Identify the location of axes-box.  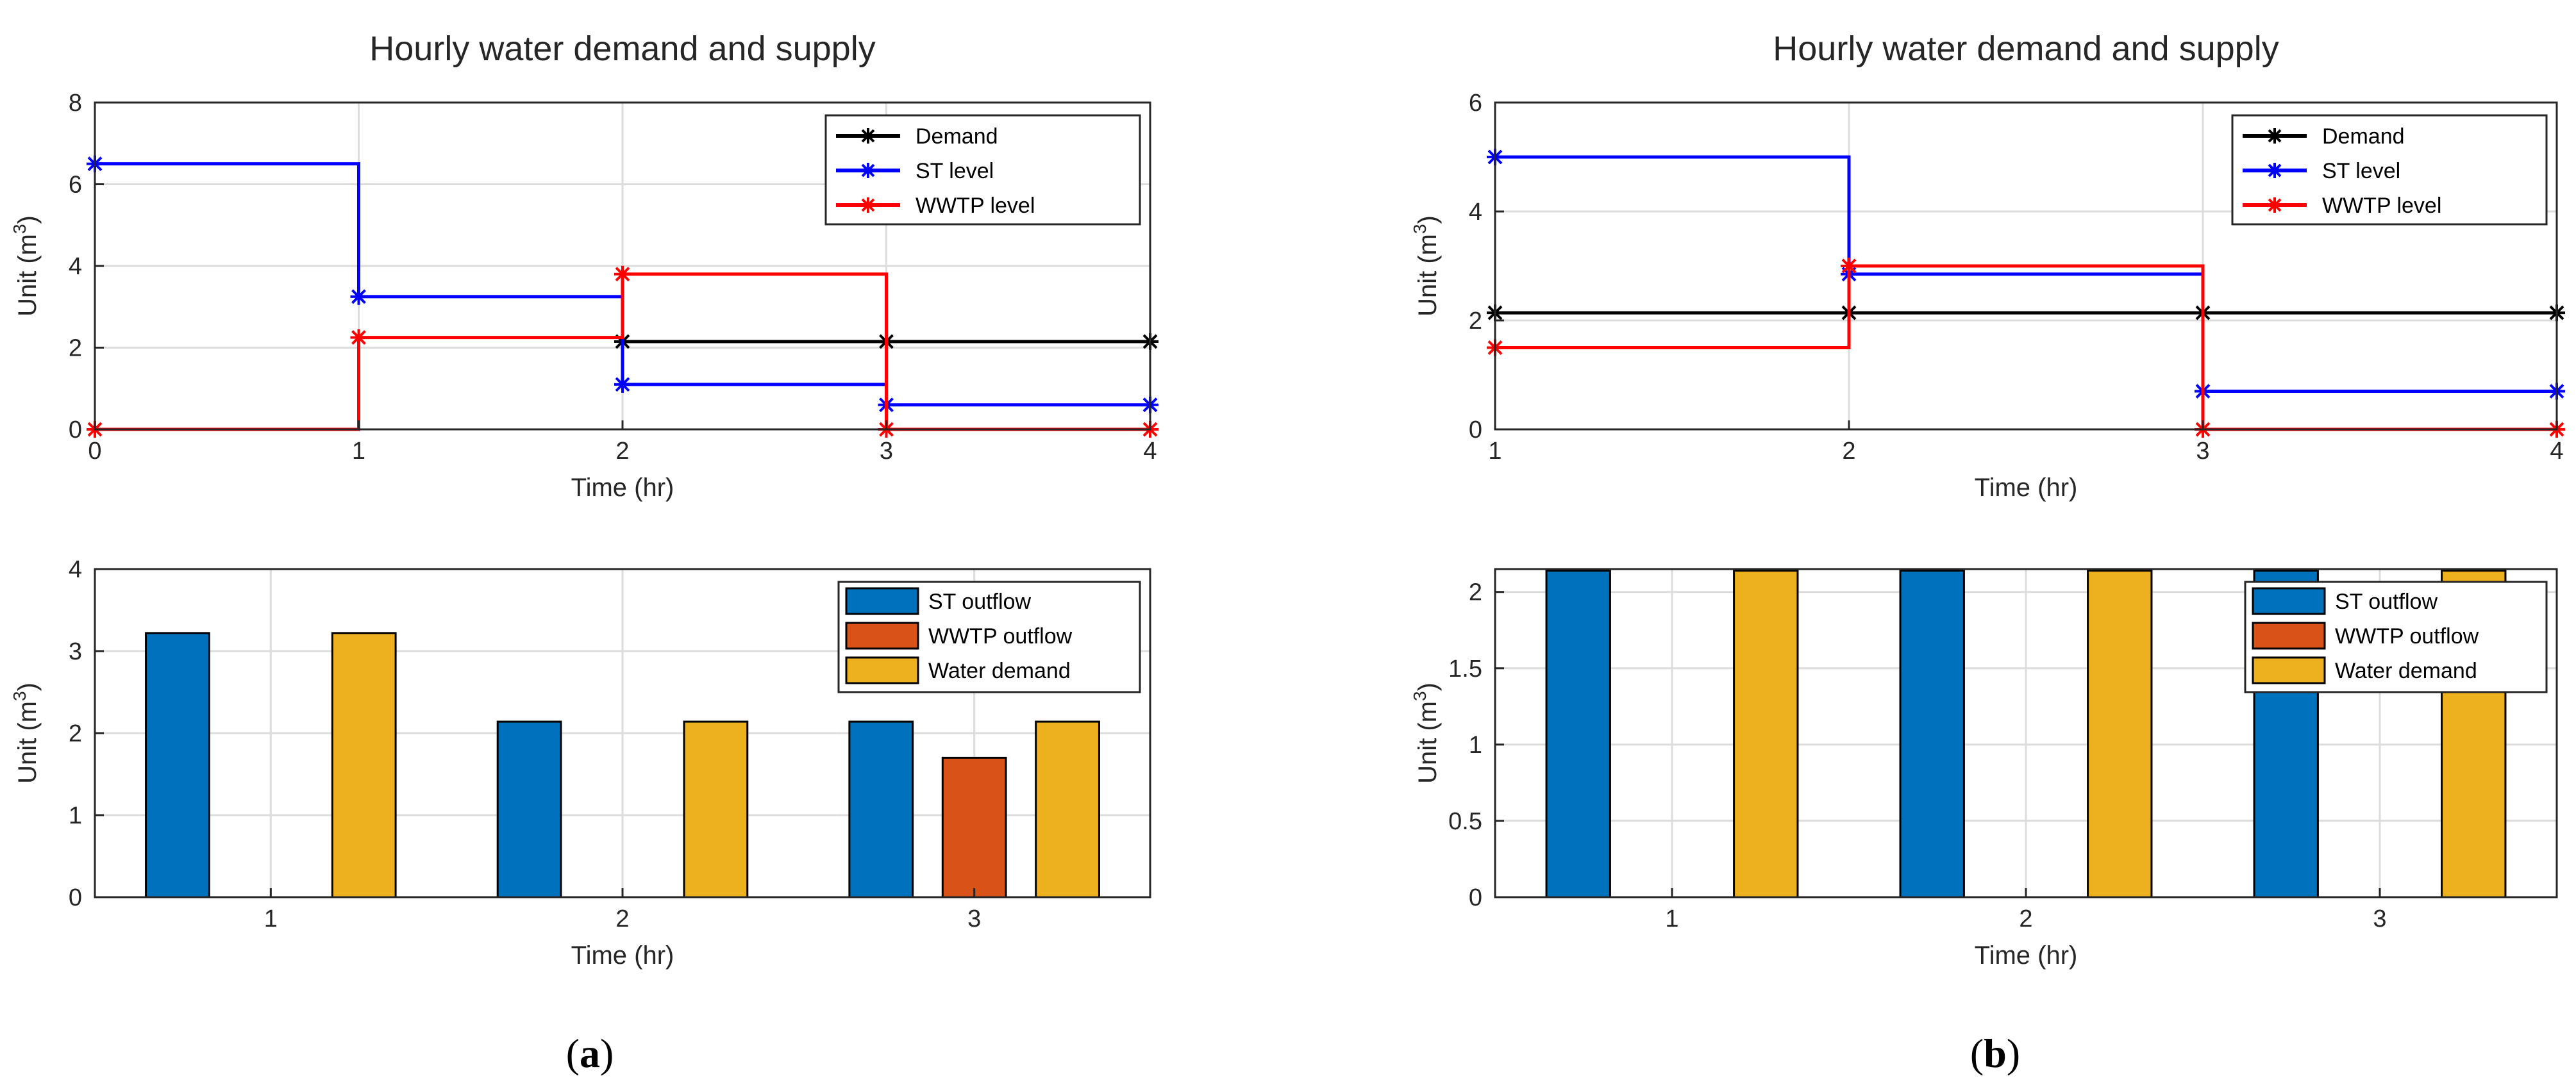
(2026, 266).